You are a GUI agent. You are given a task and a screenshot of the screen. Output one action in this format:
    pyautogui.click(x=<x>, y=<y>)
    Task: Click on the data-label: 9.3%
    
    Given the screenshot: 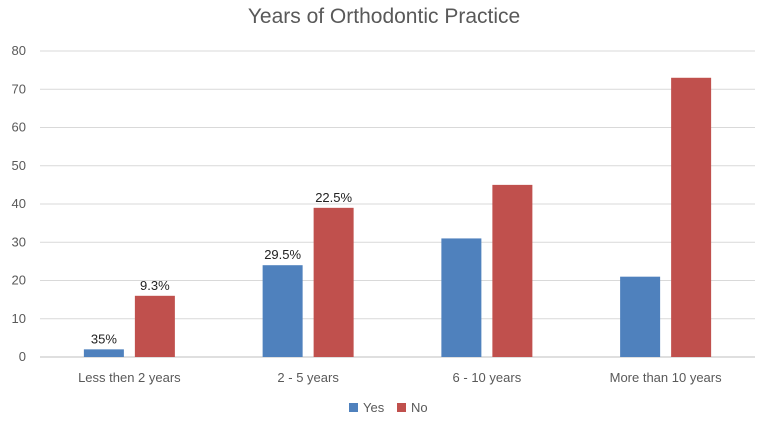 What is the action you would take?
    pyautogui.click(x=155, y=285)
    